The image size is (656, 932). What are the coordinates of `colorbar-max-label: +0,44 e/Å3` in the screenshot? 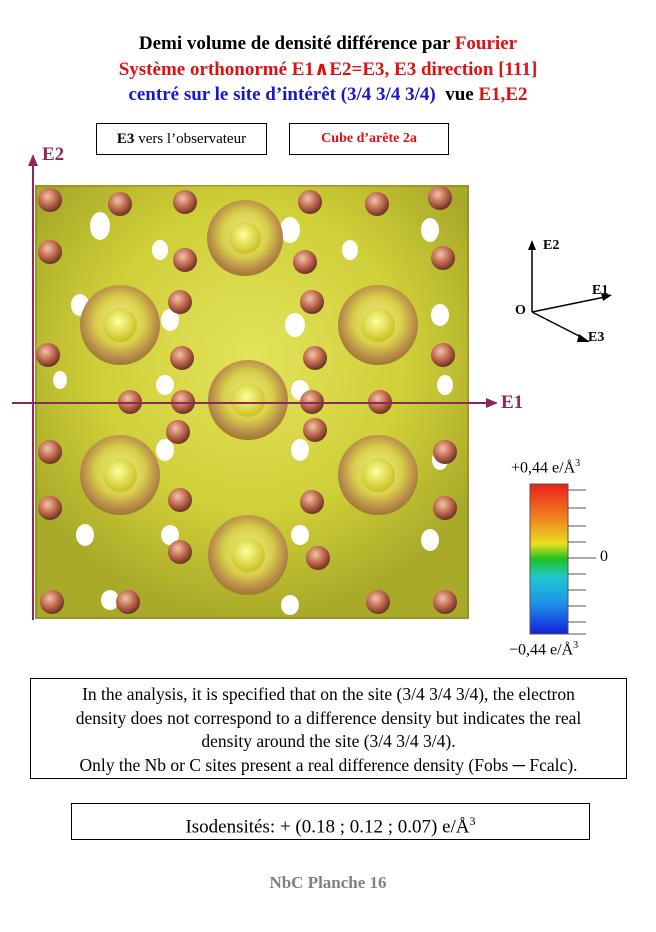 It's located at (545, 467).